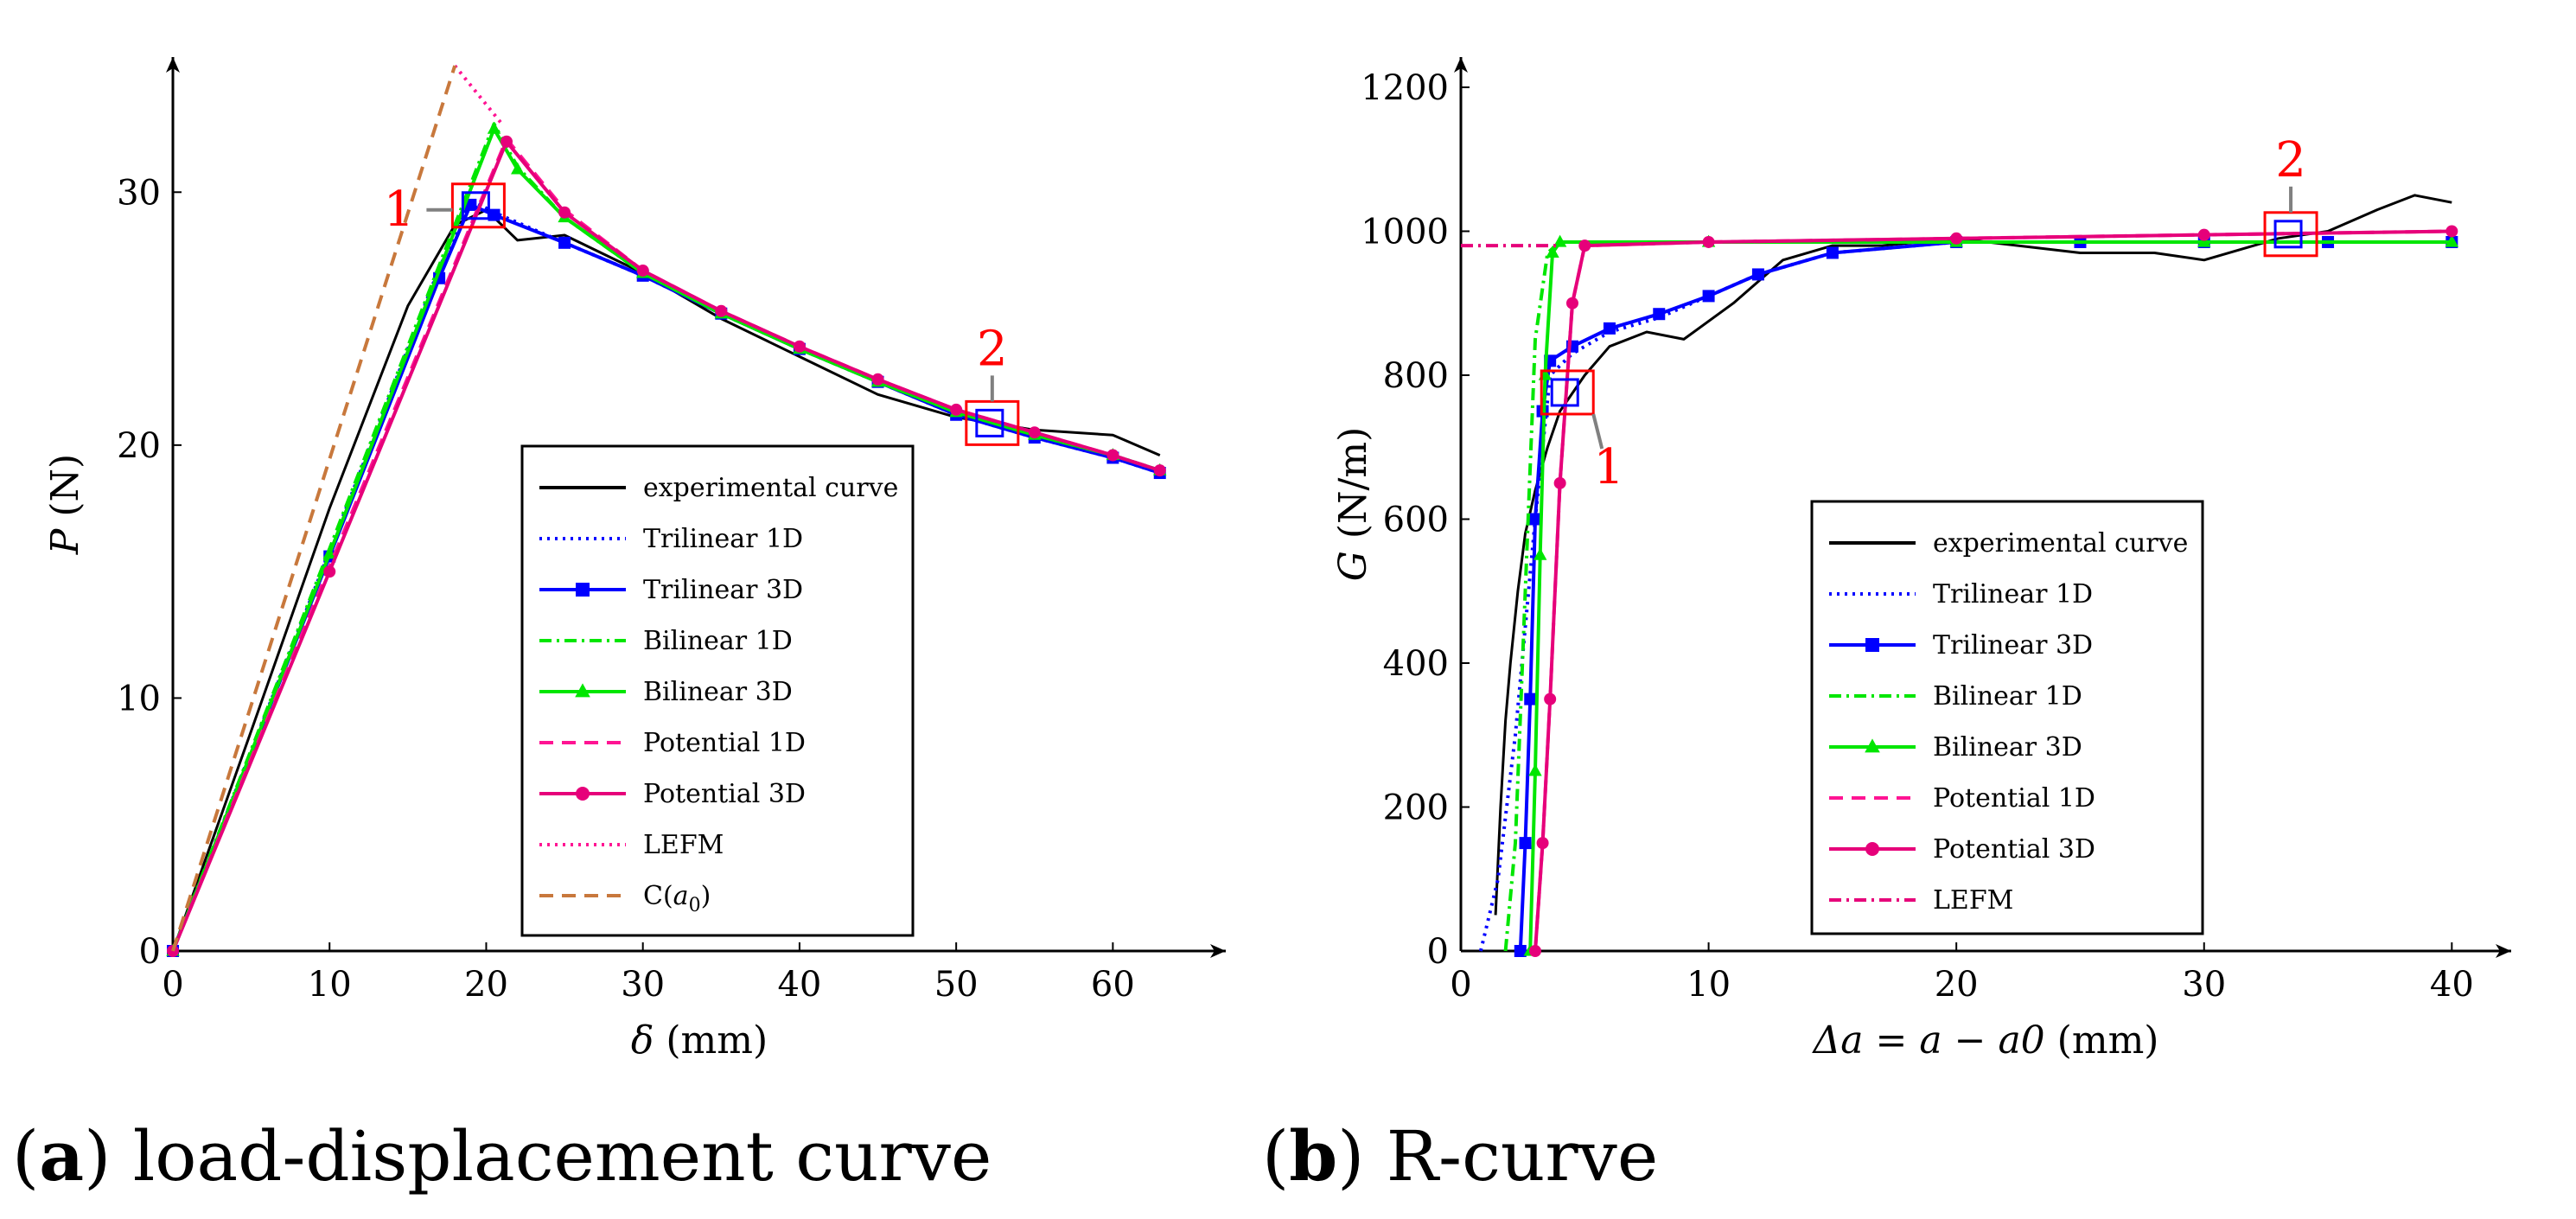 This screenshot has width=2576, height=1219. Describe the element at coordinates (1405, 88) in the screenshot. I see `y-tick-label: 1200` at that location.